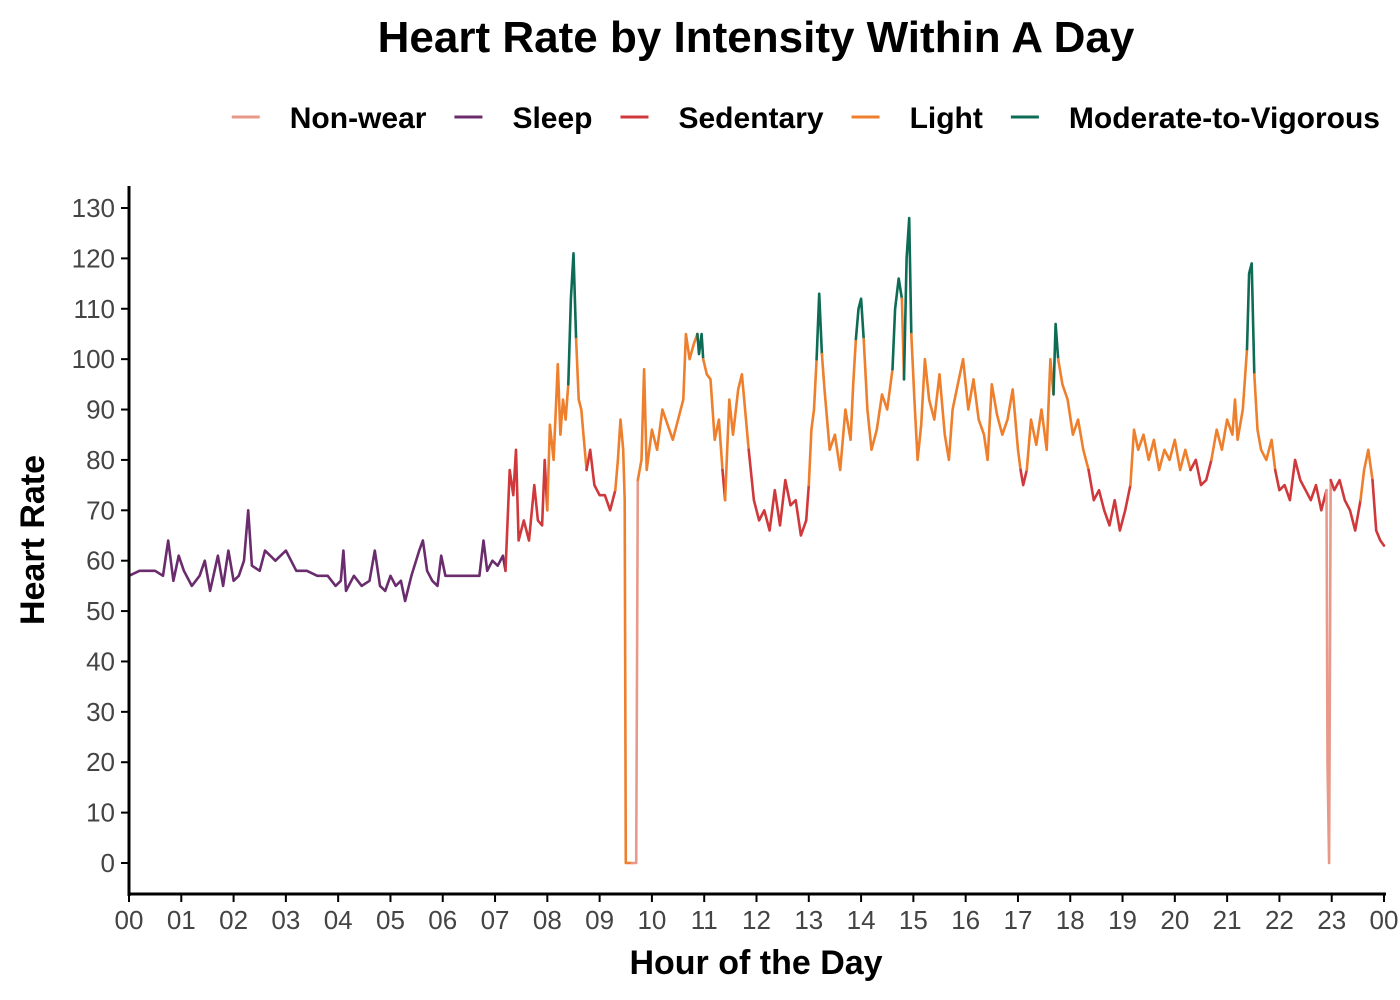 This screenshot has height=1000, width=1400. I want to click on x-tick-label: 21, so click(1227, 920).